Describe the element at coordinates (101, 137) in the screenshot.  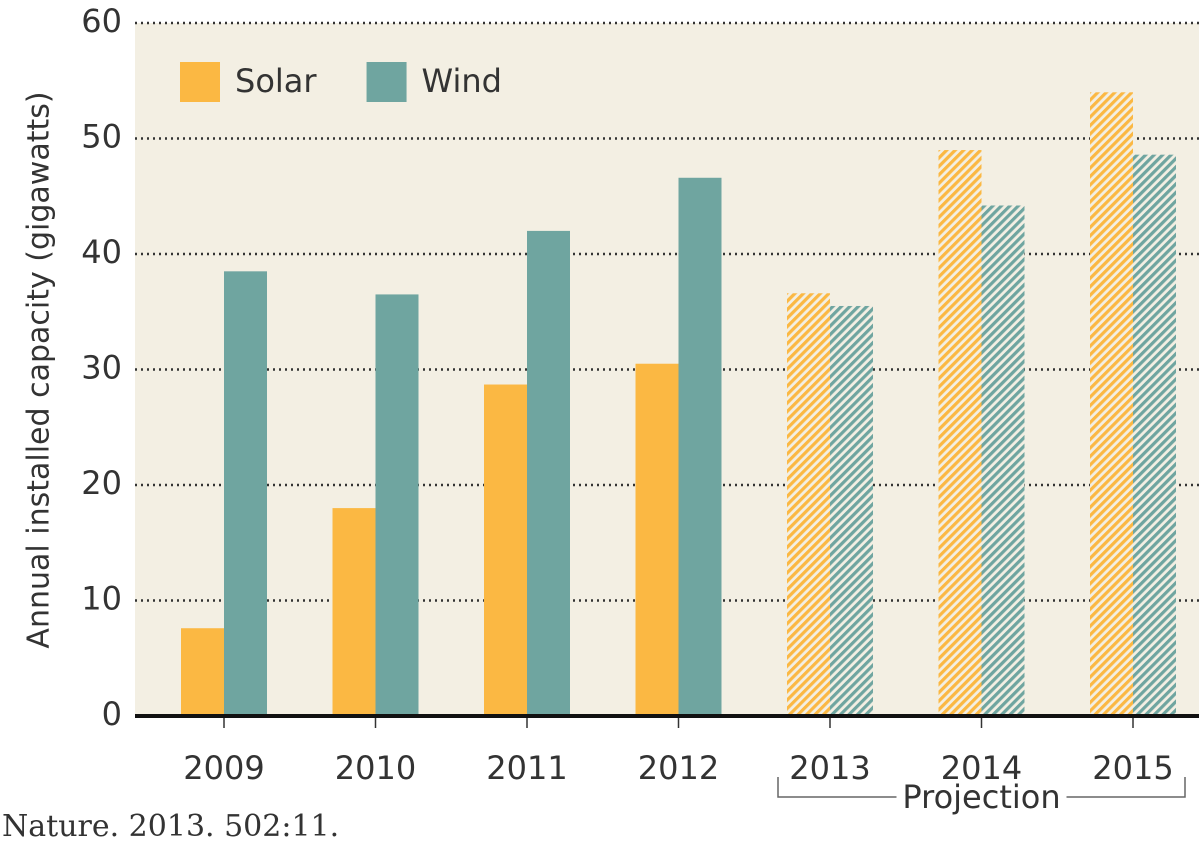
I see `y-tick-label: 50` at that location.